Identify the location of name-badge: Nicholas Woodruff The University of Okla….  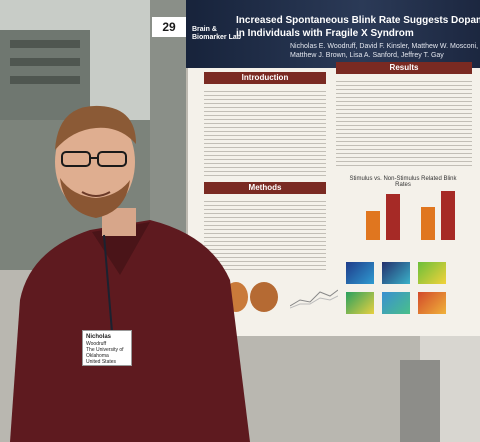
(107, 348).